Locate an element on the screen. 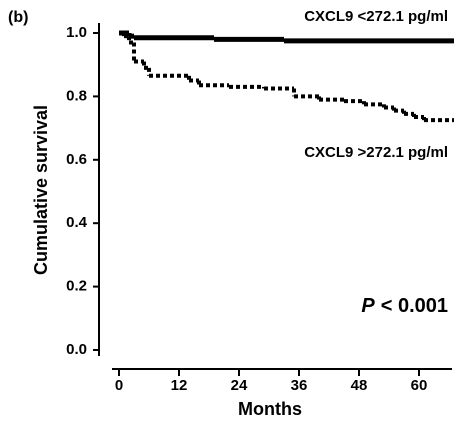 This screenshot has height=426, width=454. y-axis-label: Cumulative survival is located at coordinates (41, 190).